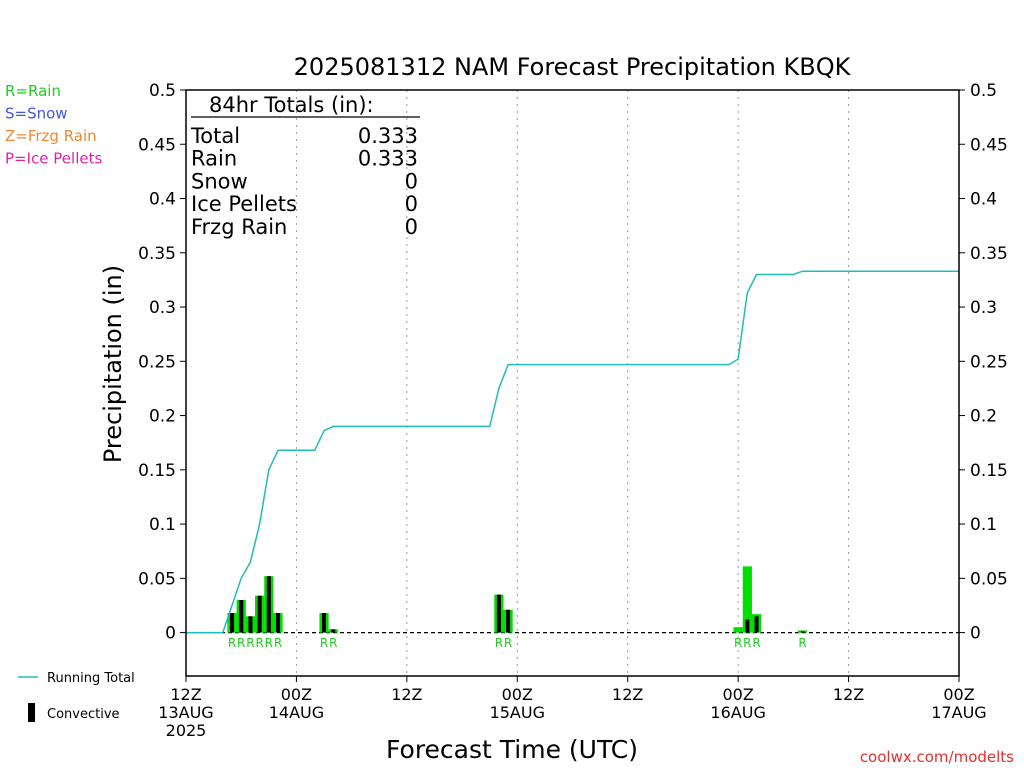 This screenshot has height=768, width=1024. What do you see at coordinates (157, 145) in the screenshot?
I see `y-tick-label-left: 0.45` at bounding box center [157, 145].